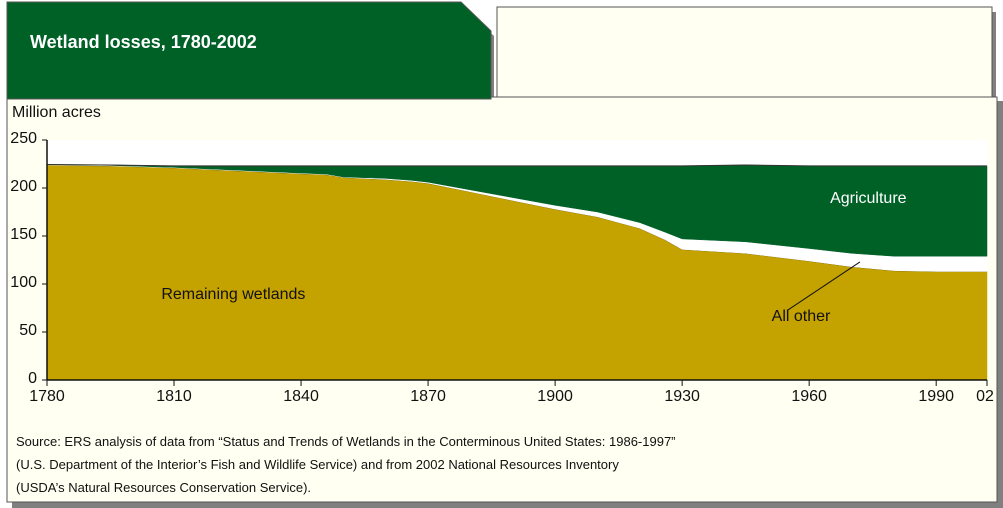 The width and height of the screenshot is (1003, 508). What do you see at coordinates (801, 316) in the screenshot?
I see `label-all-other: All other` at bounding box center [801, 316].